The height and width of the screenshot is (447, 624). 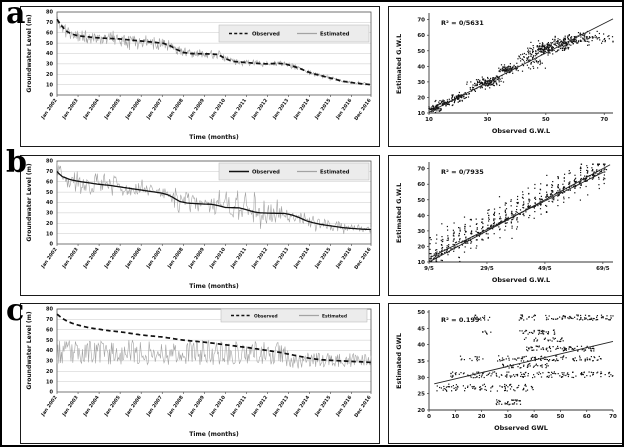 What do you see at coordinates (487, 269) in the screenshot?
I see `x-tick-label: 29/5` at bounding box center [487, 269].